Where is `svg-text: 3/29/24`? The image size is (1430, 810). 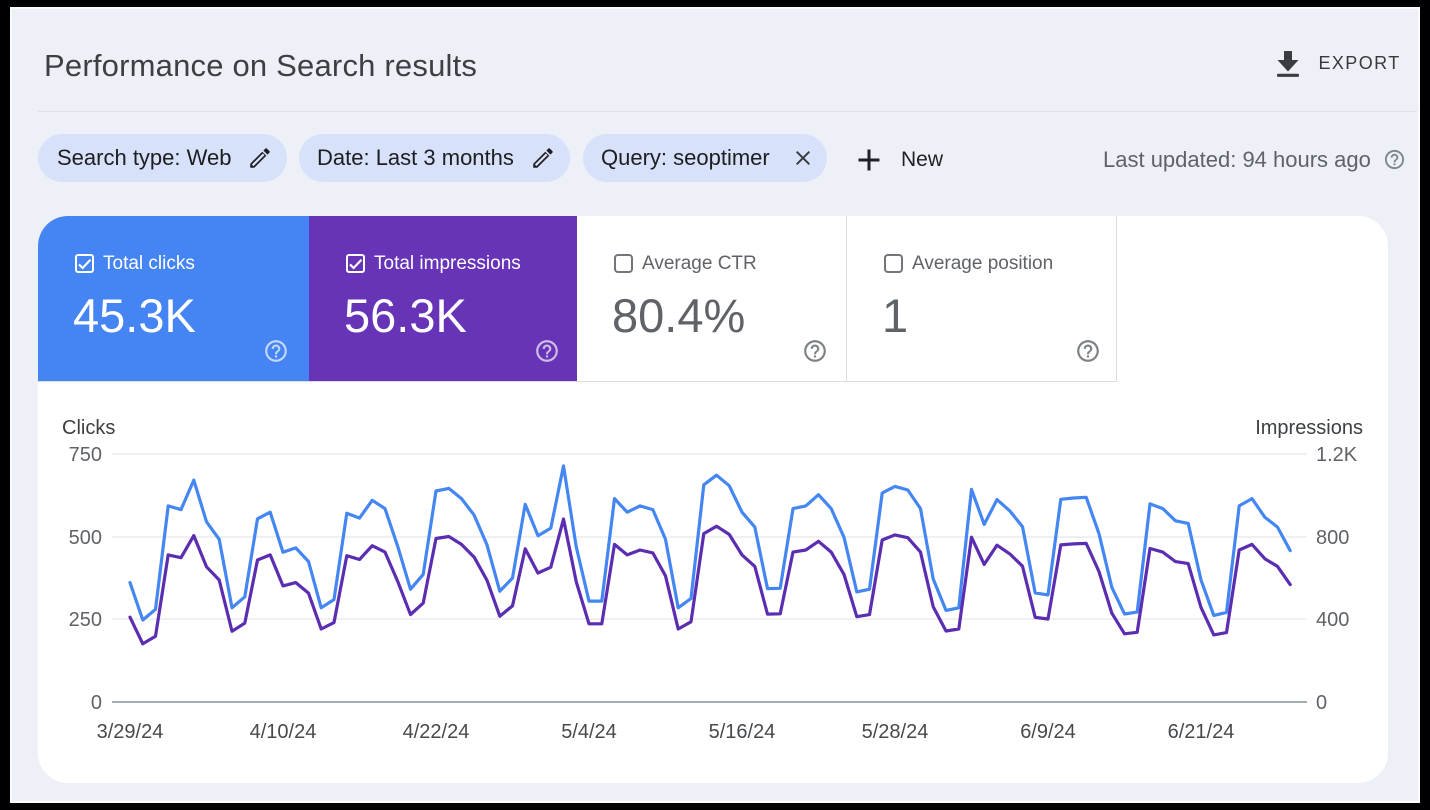 svg-text: 3/29/24 is located at coordinates (130, 732).